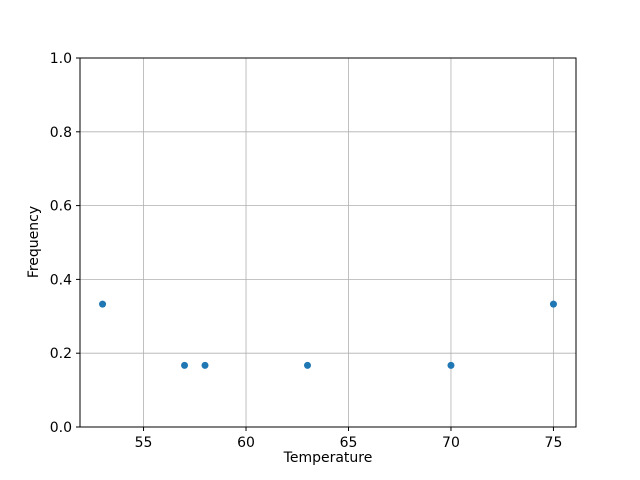 This screenshot has height=480, width=640. I want to click on x-tick-label: 65, so click(349, 443).